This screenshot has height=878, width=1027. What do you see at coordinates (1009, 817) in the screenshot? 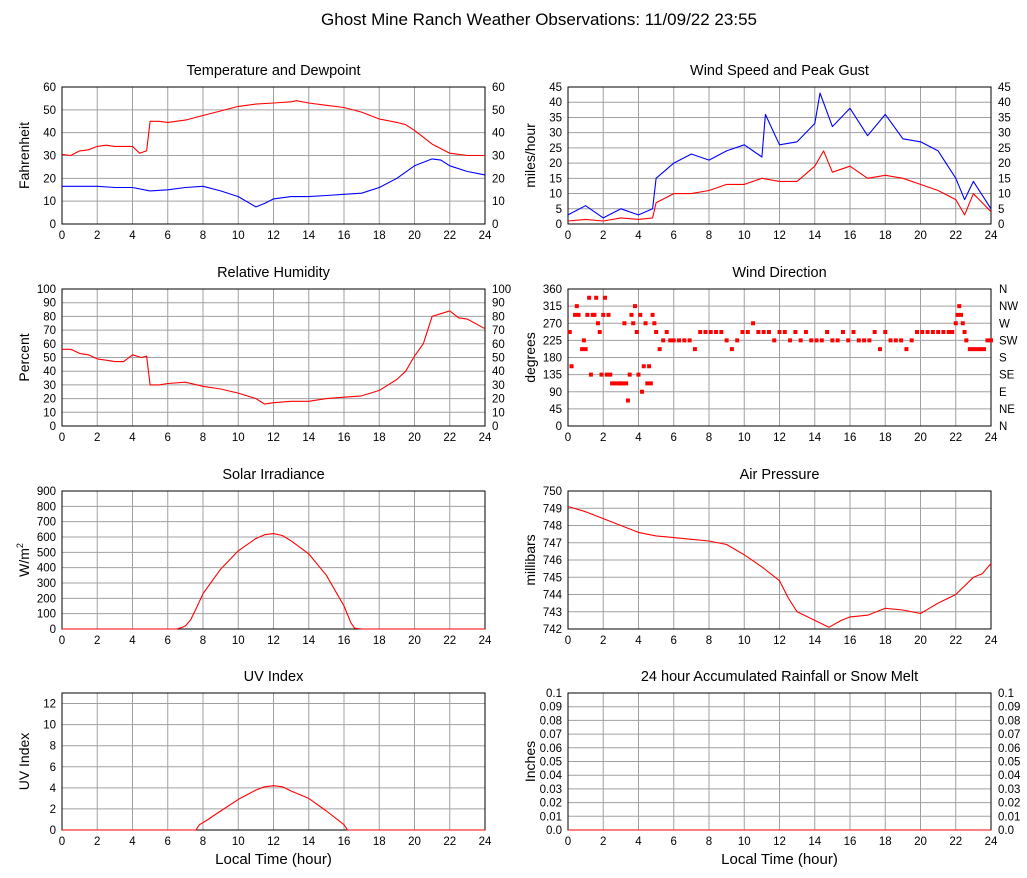
I see `rainfall-y-tick-label-right: 0.01` at bounding box center [1009, 817].